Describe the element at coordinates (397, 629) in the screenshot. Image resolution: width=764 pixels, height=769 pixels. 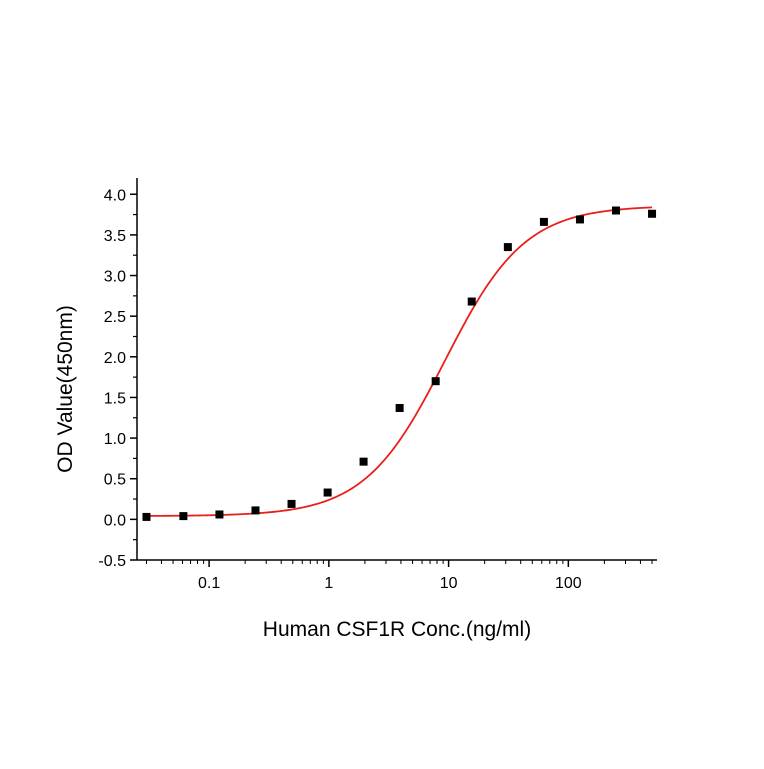
I see `x-axis-title: Human CSF1R Conc.(ng/ml)` at that location.